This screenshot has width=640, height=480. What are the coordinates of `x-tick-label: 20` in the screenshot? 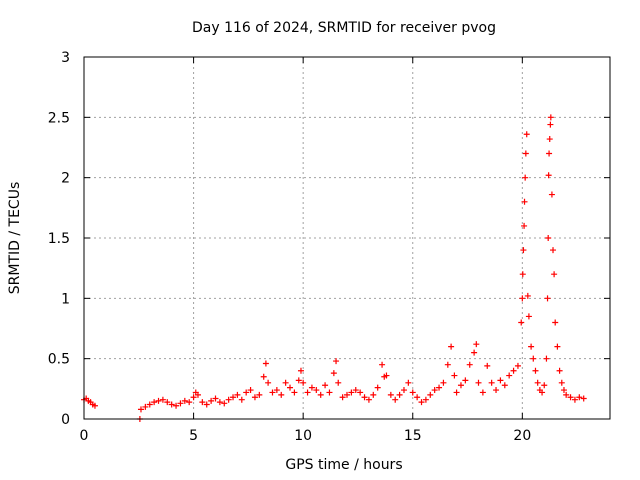 It's located at (522, 436).